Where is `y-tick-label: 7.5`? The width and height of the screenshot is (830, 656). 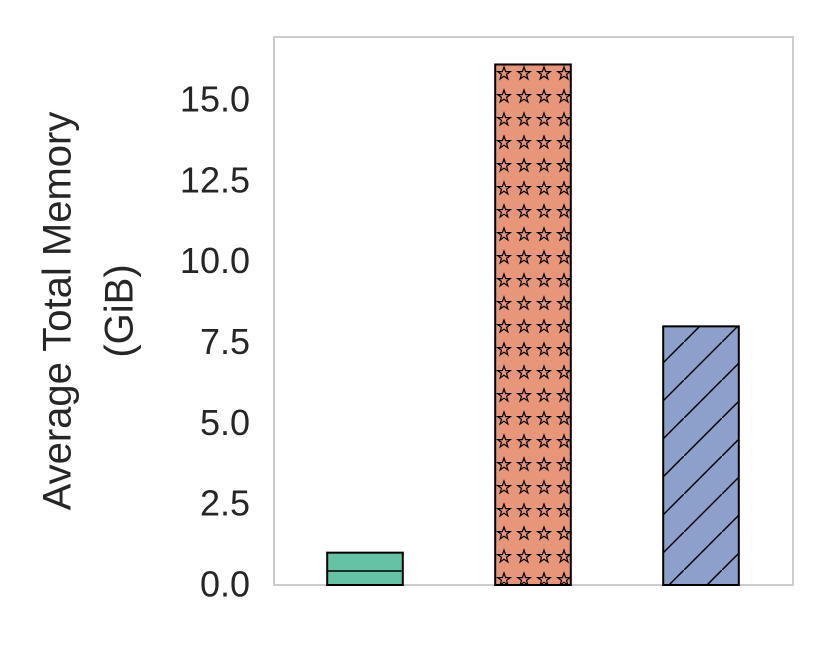 y-tick-label: 7.5 is located at coordinates (225, 341).